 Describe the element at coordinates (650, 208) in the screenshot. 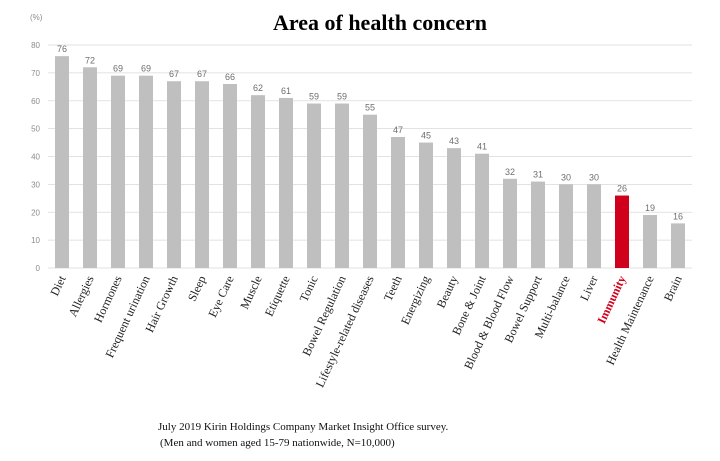

I see `data-label: 19` at that location.